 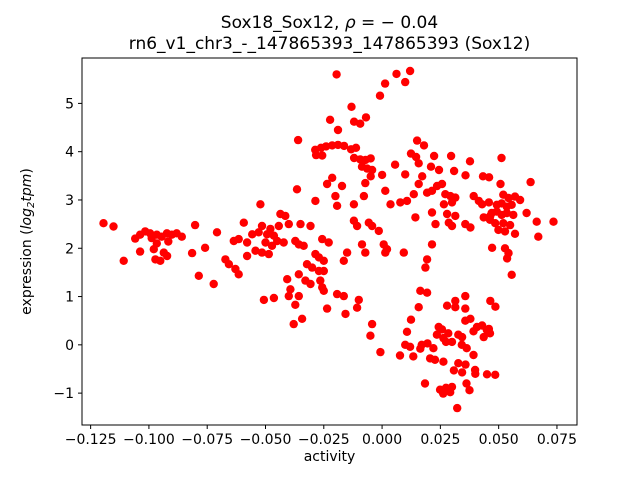 What do you see at coordinates (207, 440) in the screenshot?
I see `x-tick-label: −0.075` at bounding box center [207, 440].